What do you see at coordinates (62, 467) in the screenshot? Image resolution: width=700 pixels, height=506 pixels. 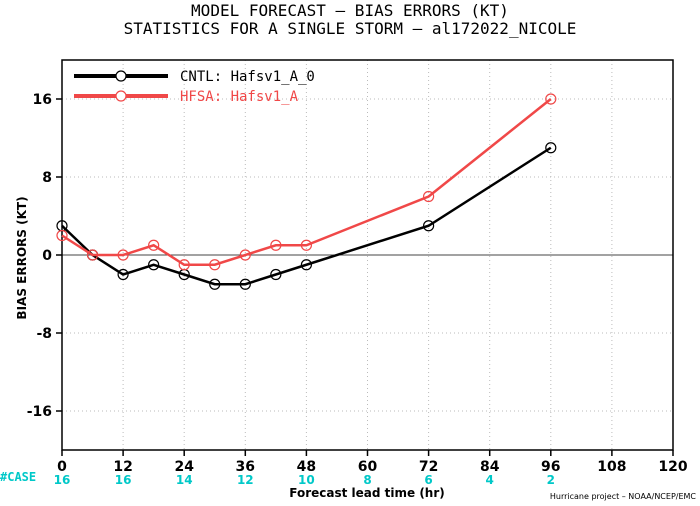 I see `x-tick-label: 0` at bounding box center [62, 467].